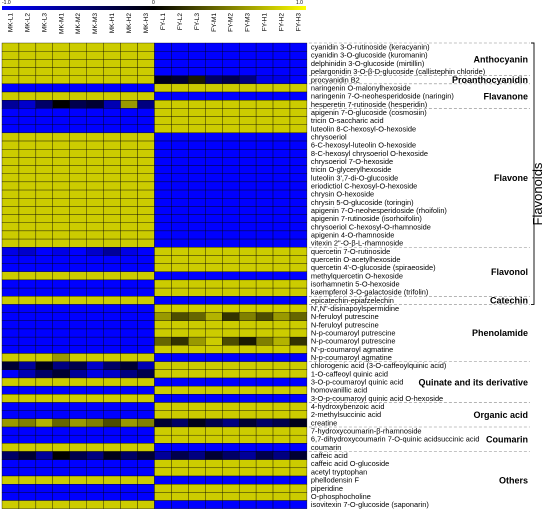 The height and width of the screenshot is (518, 550). Describe the element at coordinates (500, 333) in the screenshot. I see `group-label: Phenolamide` at that location.